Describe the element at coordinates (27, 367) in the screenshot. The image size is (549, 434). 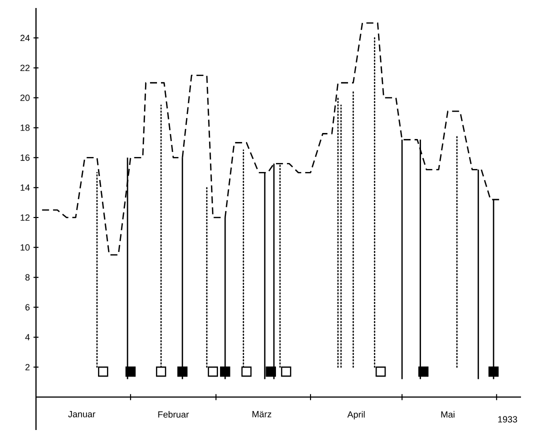
I see `y-tick-label: 2` at that location.